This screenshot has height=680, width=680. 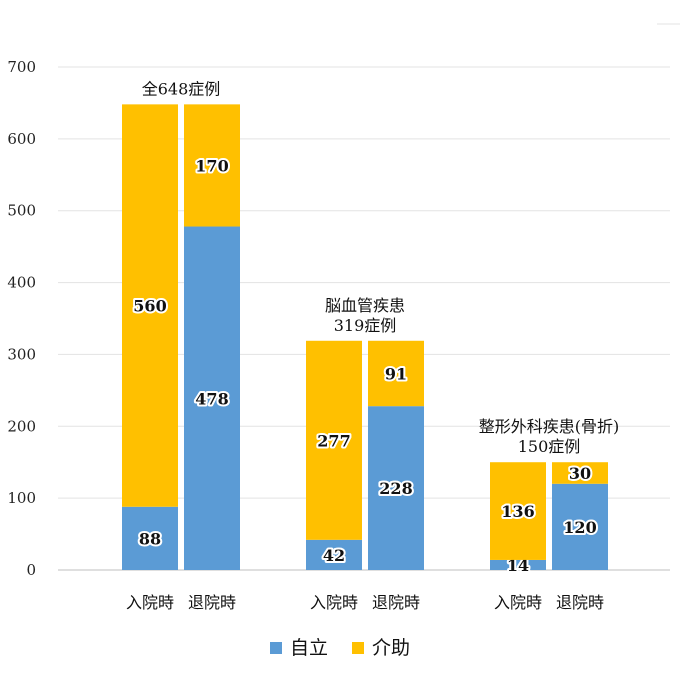 I want to click on group-title: 全648症例, so click(x=181, y=88).